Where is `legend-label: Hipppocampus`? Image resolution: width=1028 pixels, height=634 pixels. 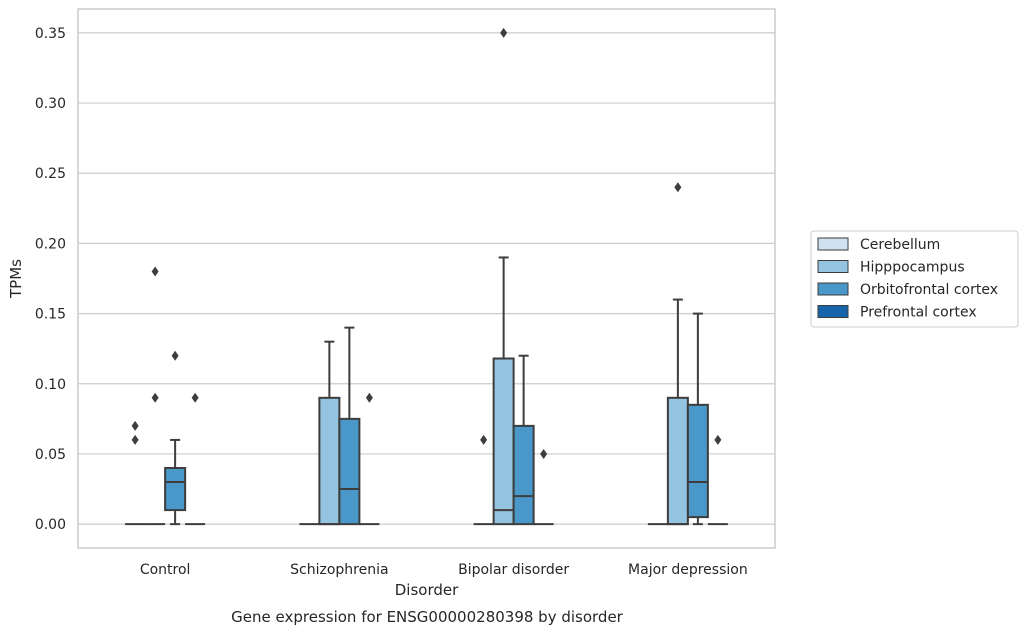 legend-label: Hipppocampus is located at coordinates (912, 268).